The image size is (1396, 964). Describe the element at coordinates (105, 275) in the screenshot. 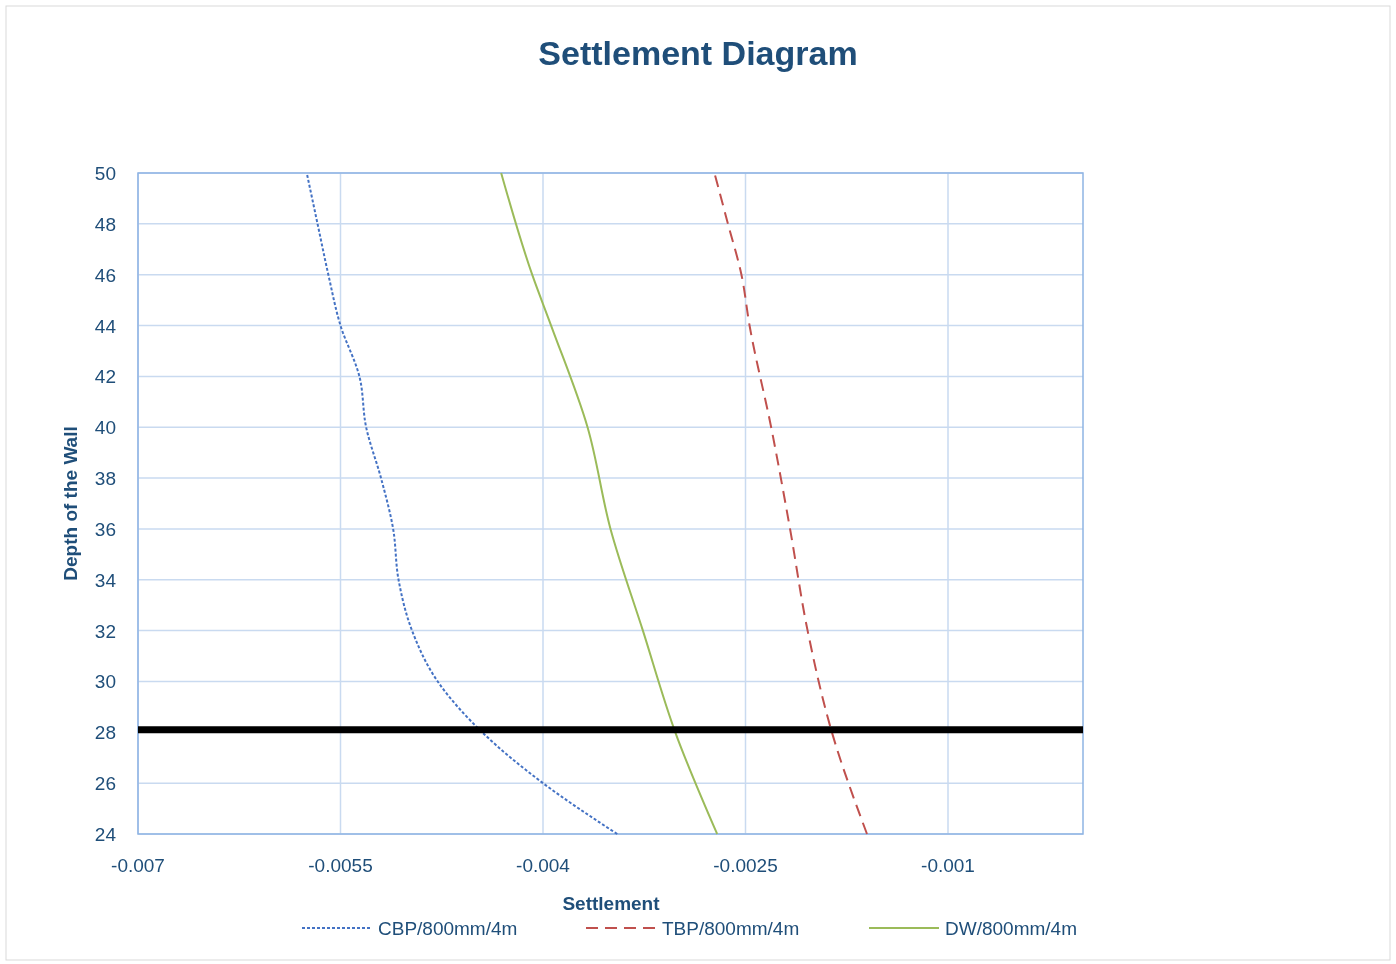

I see `y-tick-label: 46` at that location.